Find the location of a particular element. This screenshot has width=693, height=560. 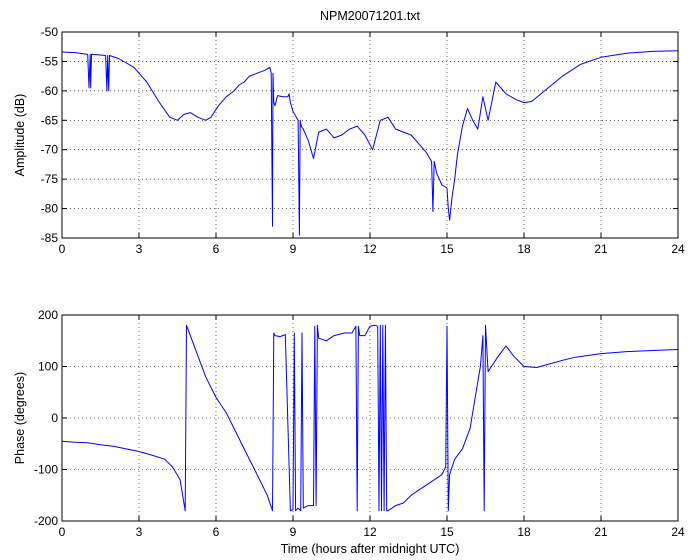

phase-x-tick-label: 9 is located at coordinates (293, 532).